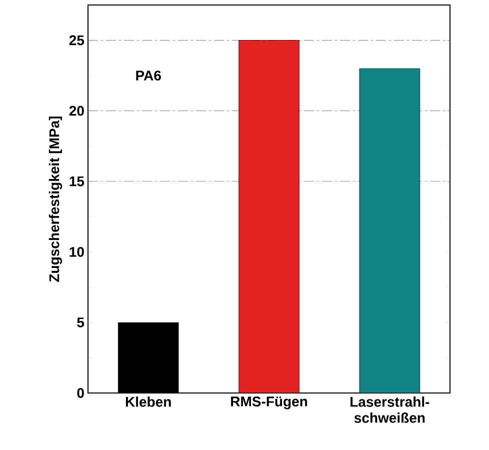 Image resolution: width=489 pixels, height=450 pixels. I want to click on x-tick-label: Laserstrahl-schweißen, so click(390, 409).